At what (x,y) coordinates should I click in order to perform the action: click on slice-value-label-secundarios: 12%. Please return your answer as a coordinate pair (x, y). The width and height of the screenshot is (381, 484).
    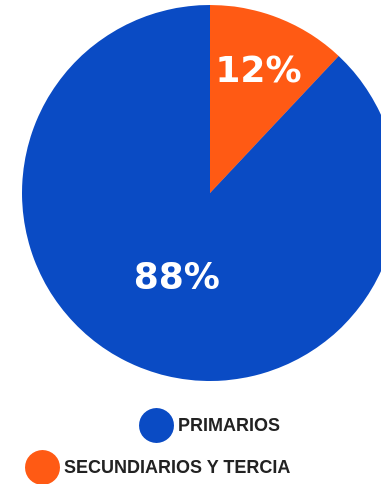
    Looking at the image, I should click on (258, 70).